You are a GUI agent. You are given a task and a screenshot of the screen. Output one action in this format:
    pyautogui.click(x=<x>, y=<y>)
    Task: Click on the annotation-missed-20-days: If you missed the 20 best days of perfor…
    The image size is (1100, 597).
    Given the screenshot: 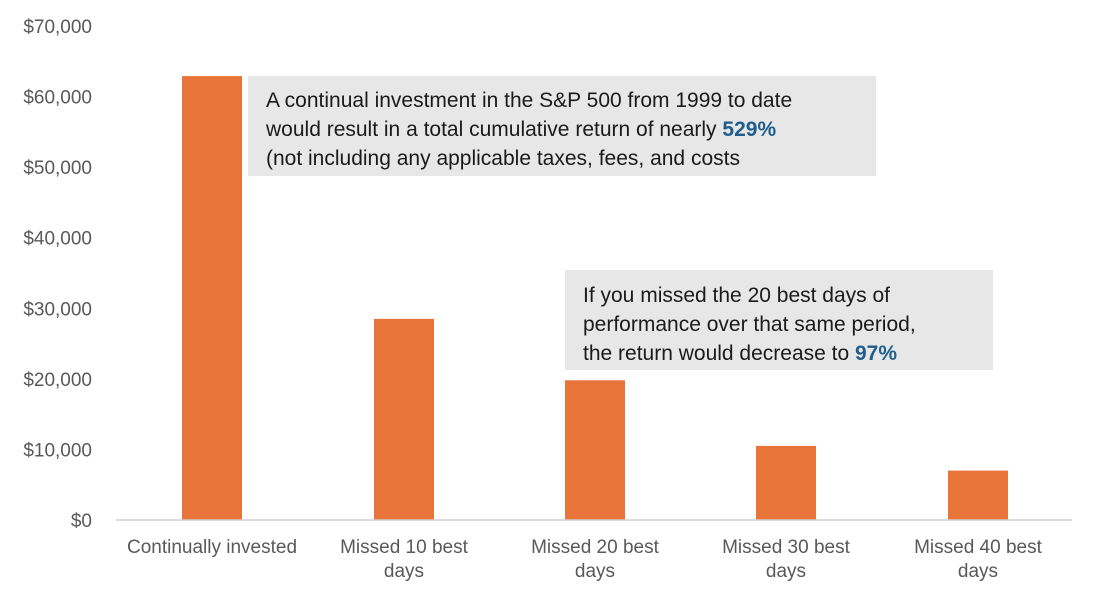 What is the action you would take?
    pyautogui.click(x=779, y=320)
    